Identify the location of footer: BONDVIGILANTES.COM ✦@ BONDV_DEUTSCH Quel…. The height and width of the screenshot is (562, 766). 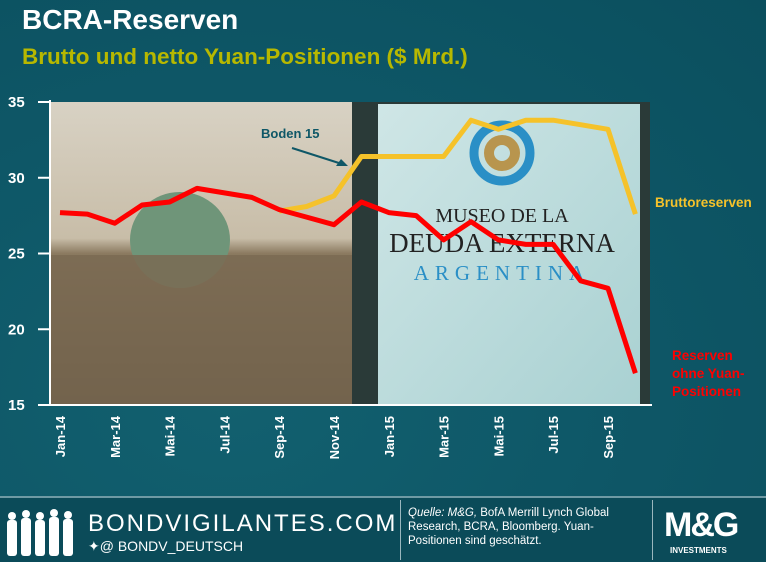
(383, 529).